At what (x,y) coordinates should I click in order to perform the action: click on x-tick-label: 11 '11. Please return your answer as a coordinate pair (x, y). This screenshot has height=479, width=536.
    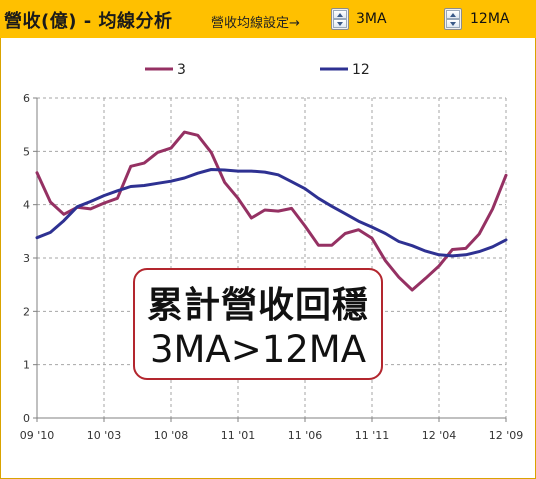
    Looking at the image, I should click on (372, 435).